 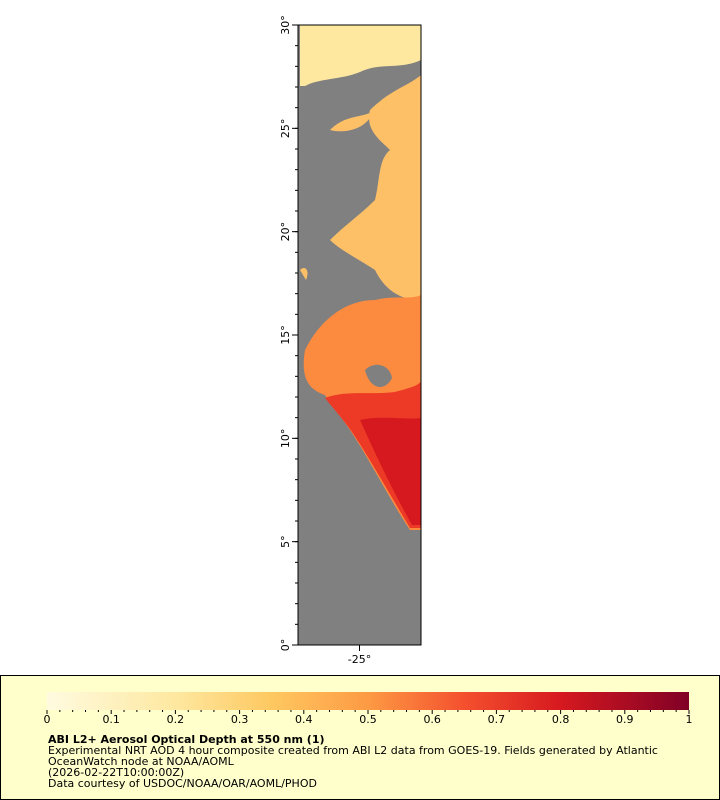 What do you see at coordinates (359, 659) in the screenshot?
I see `lon-tick-label: -25°` at bounding box center [359, 659].